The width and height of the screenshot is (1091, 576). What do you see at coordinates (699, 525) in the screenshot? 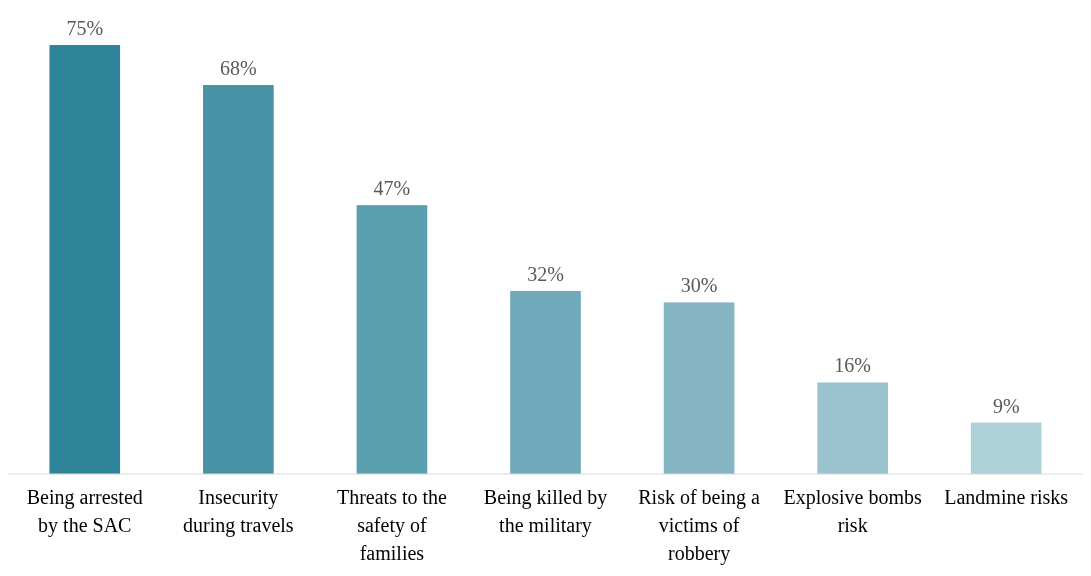
I see `x-tick-label: Risk of being a victims of robbery` at bounding box center [699, 525].